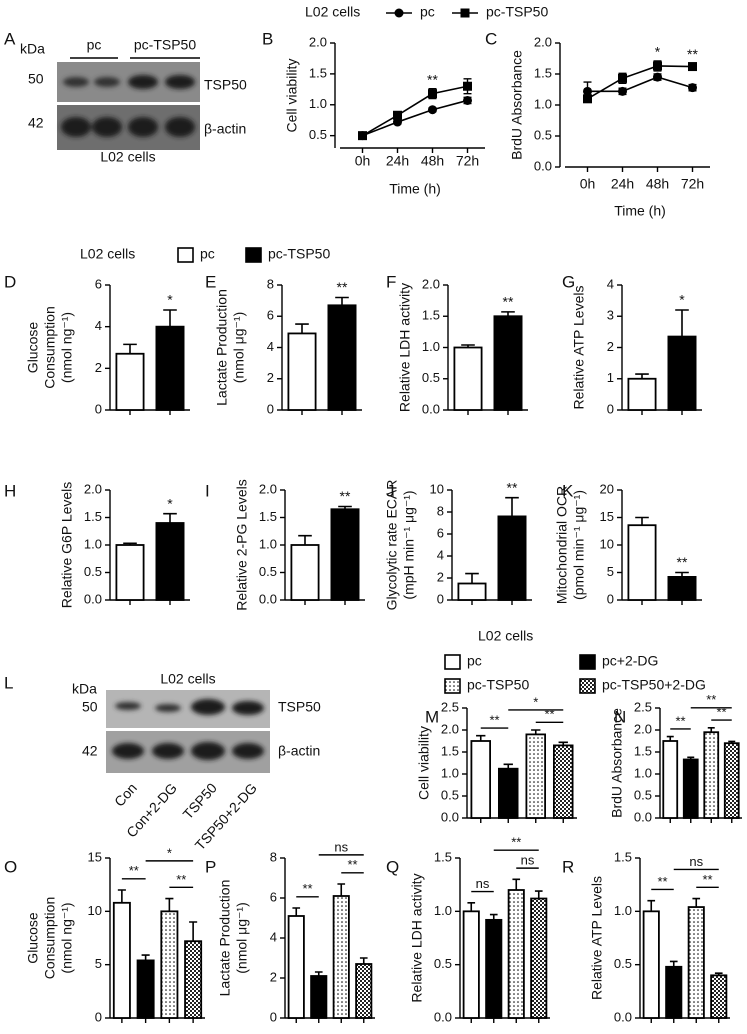 Image resolution: width=747 pixels, height=1034 pixels. I want to click on y-tick-label: 0.5, so click(450, 794).